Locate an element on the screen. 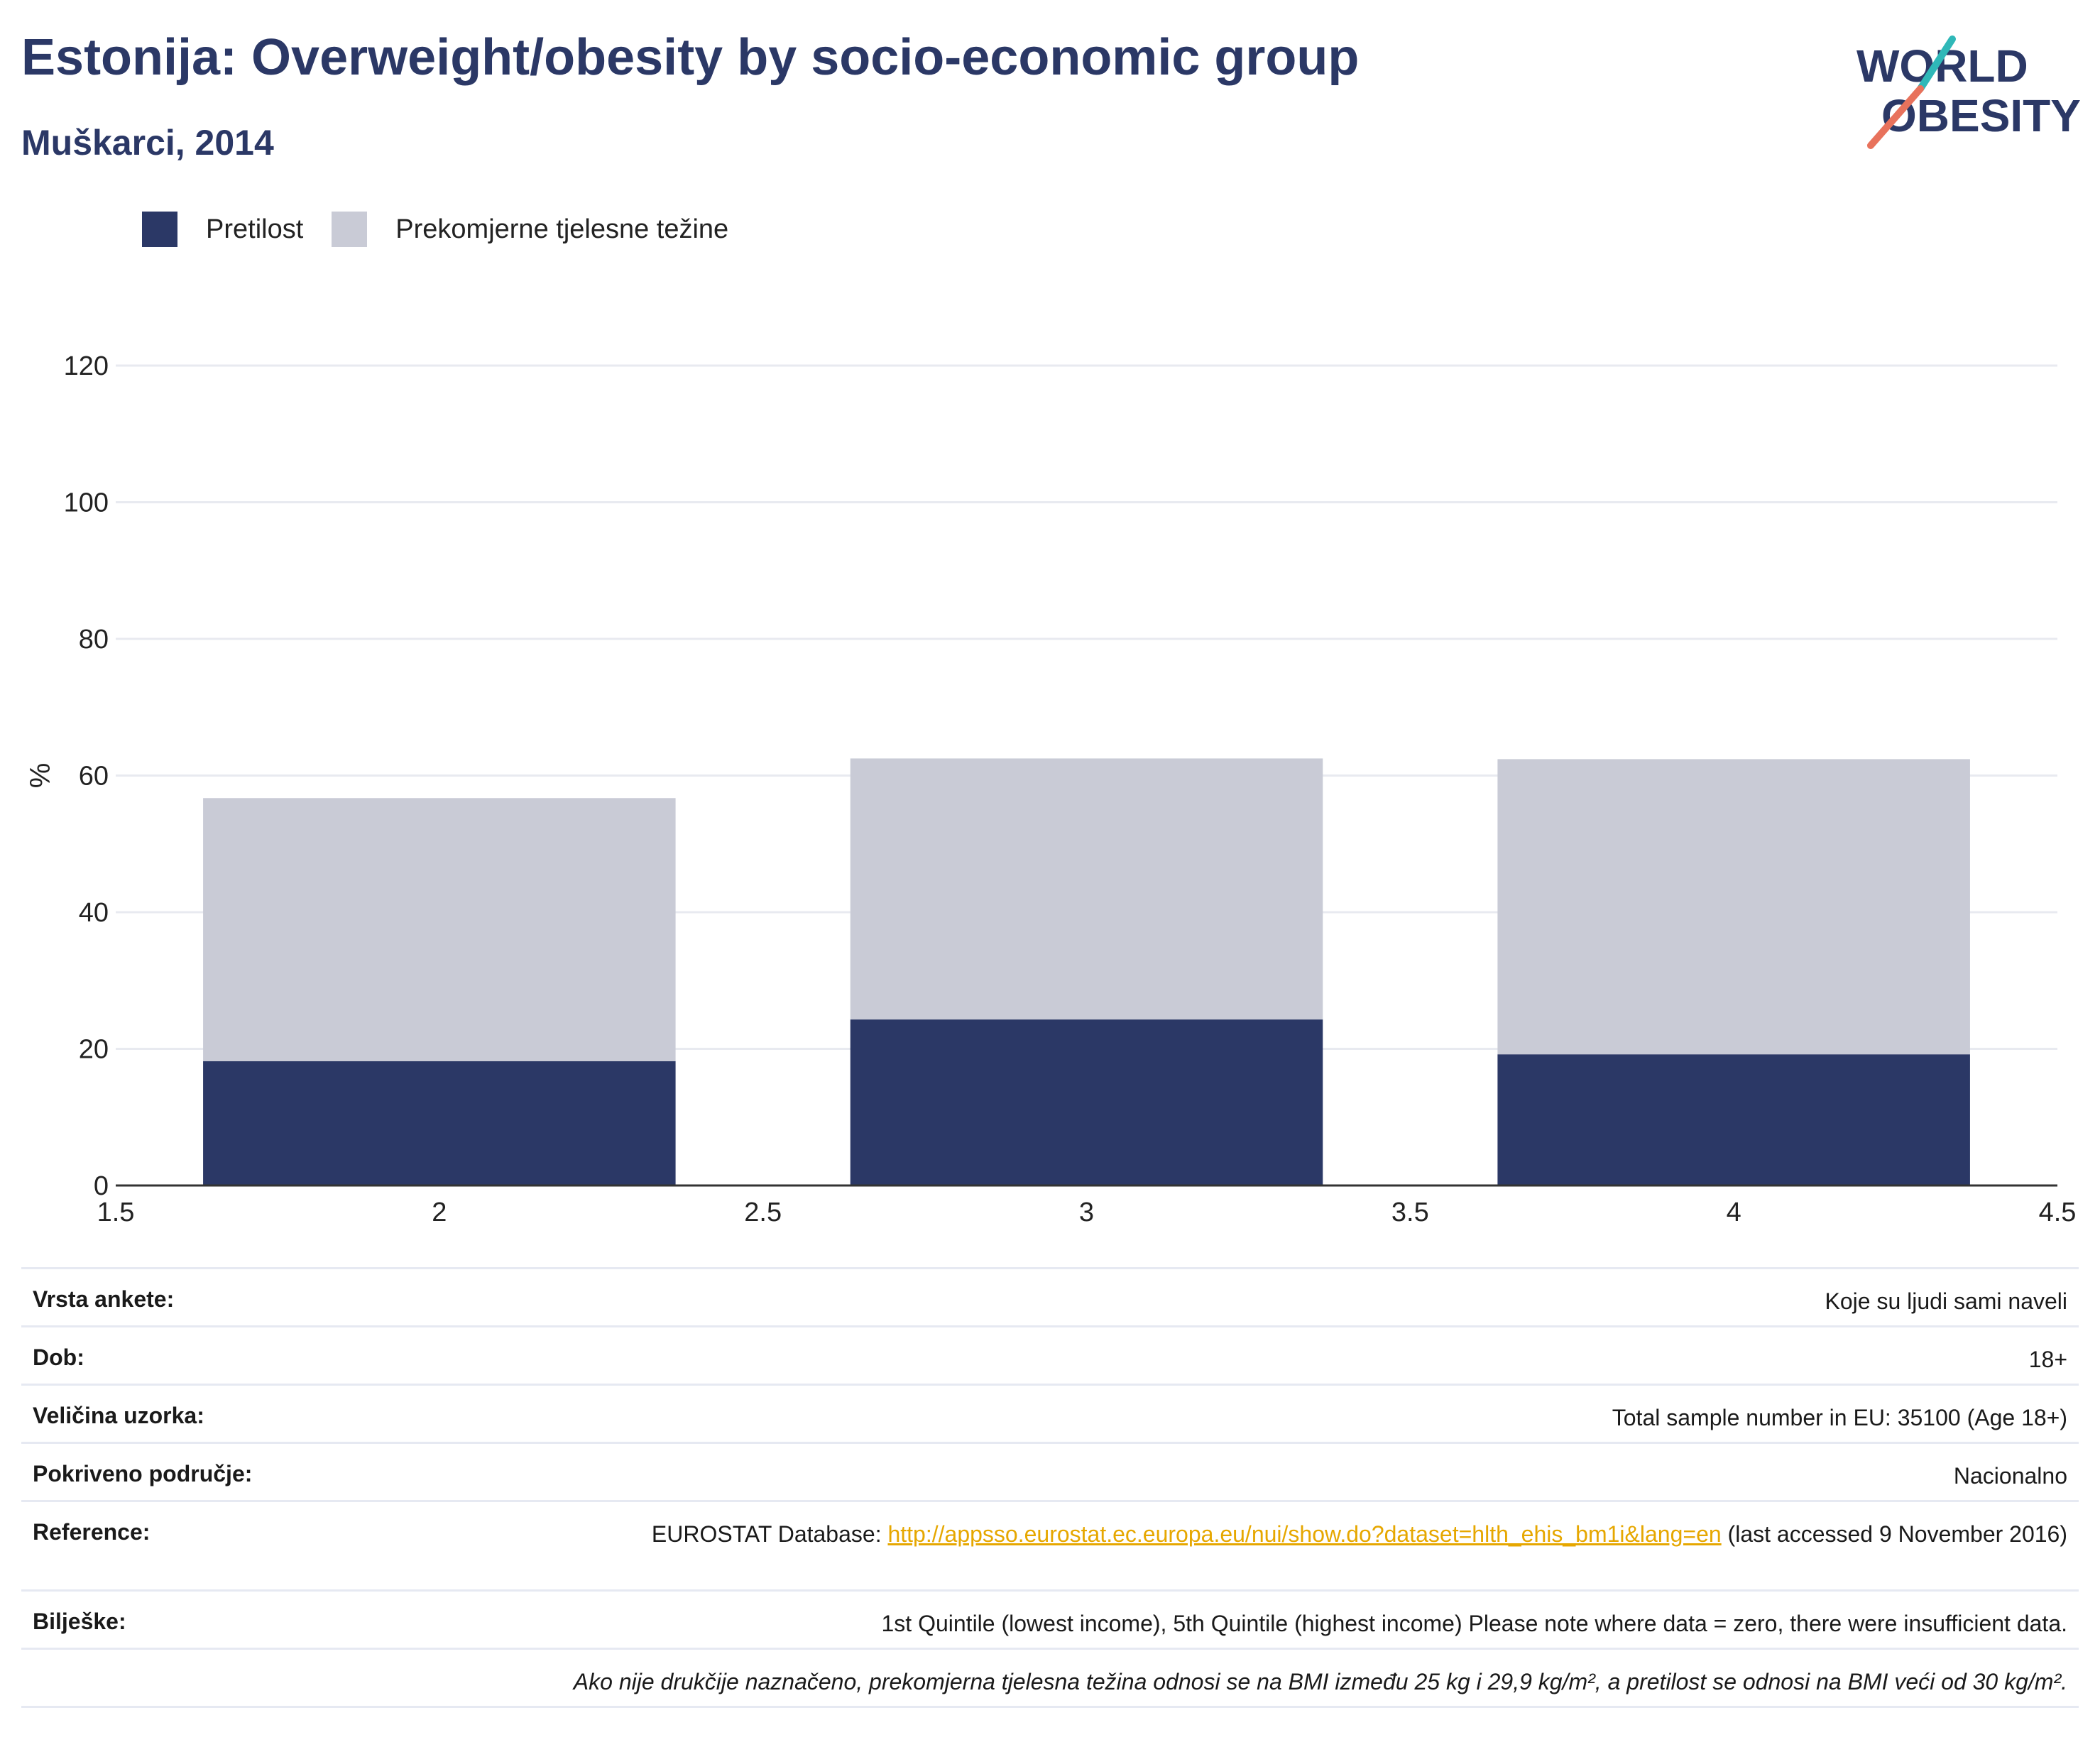 This screenshot has width=2100, height=1747. legend-item-overweight: Prekomjerne tjelesne težine is located at coordinates (530, 229).